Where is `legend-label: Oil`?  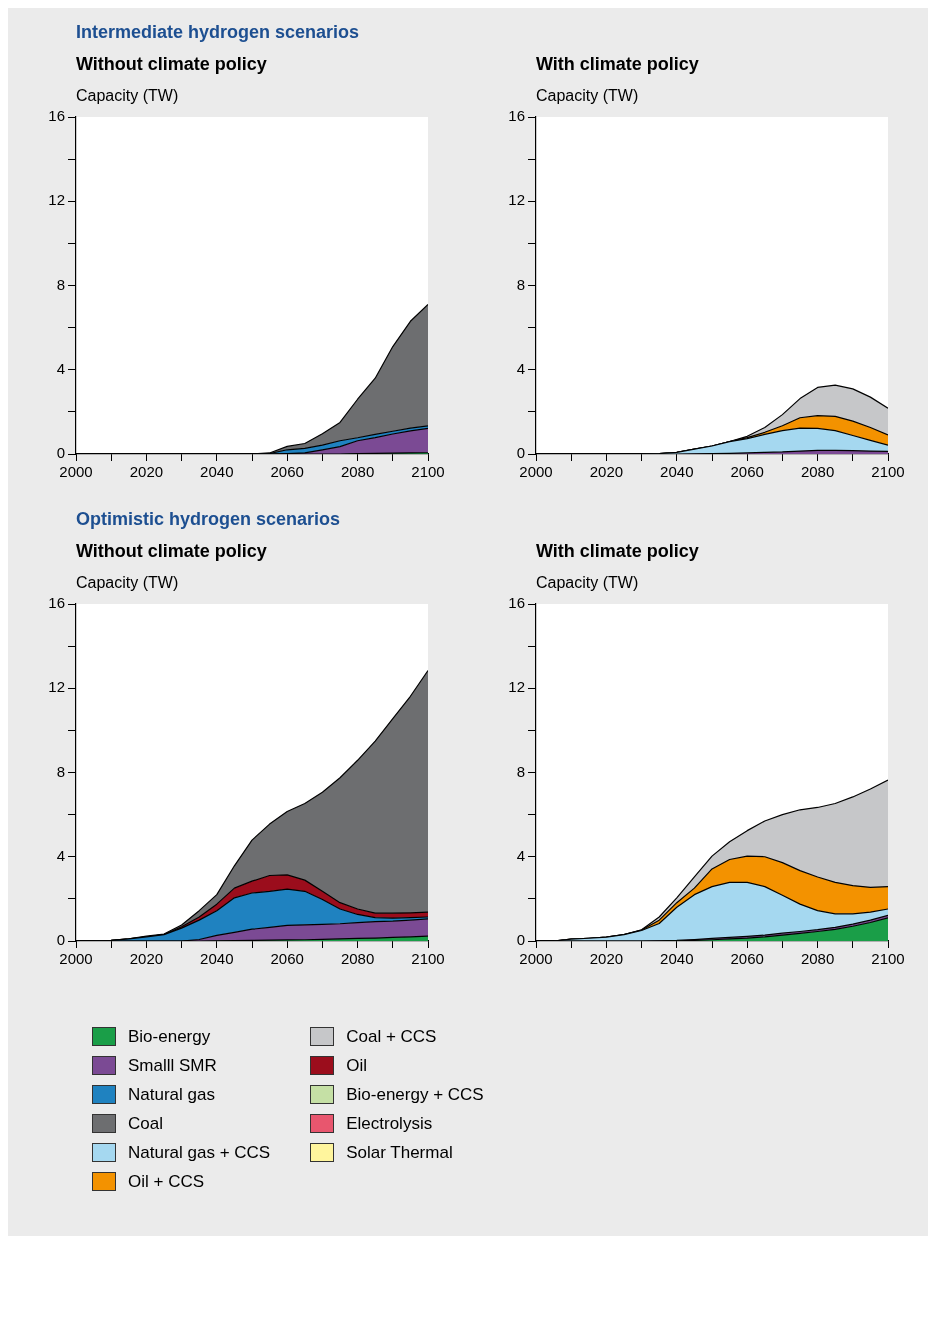 legend-label: Oil is located at coordinates (356, 1065).